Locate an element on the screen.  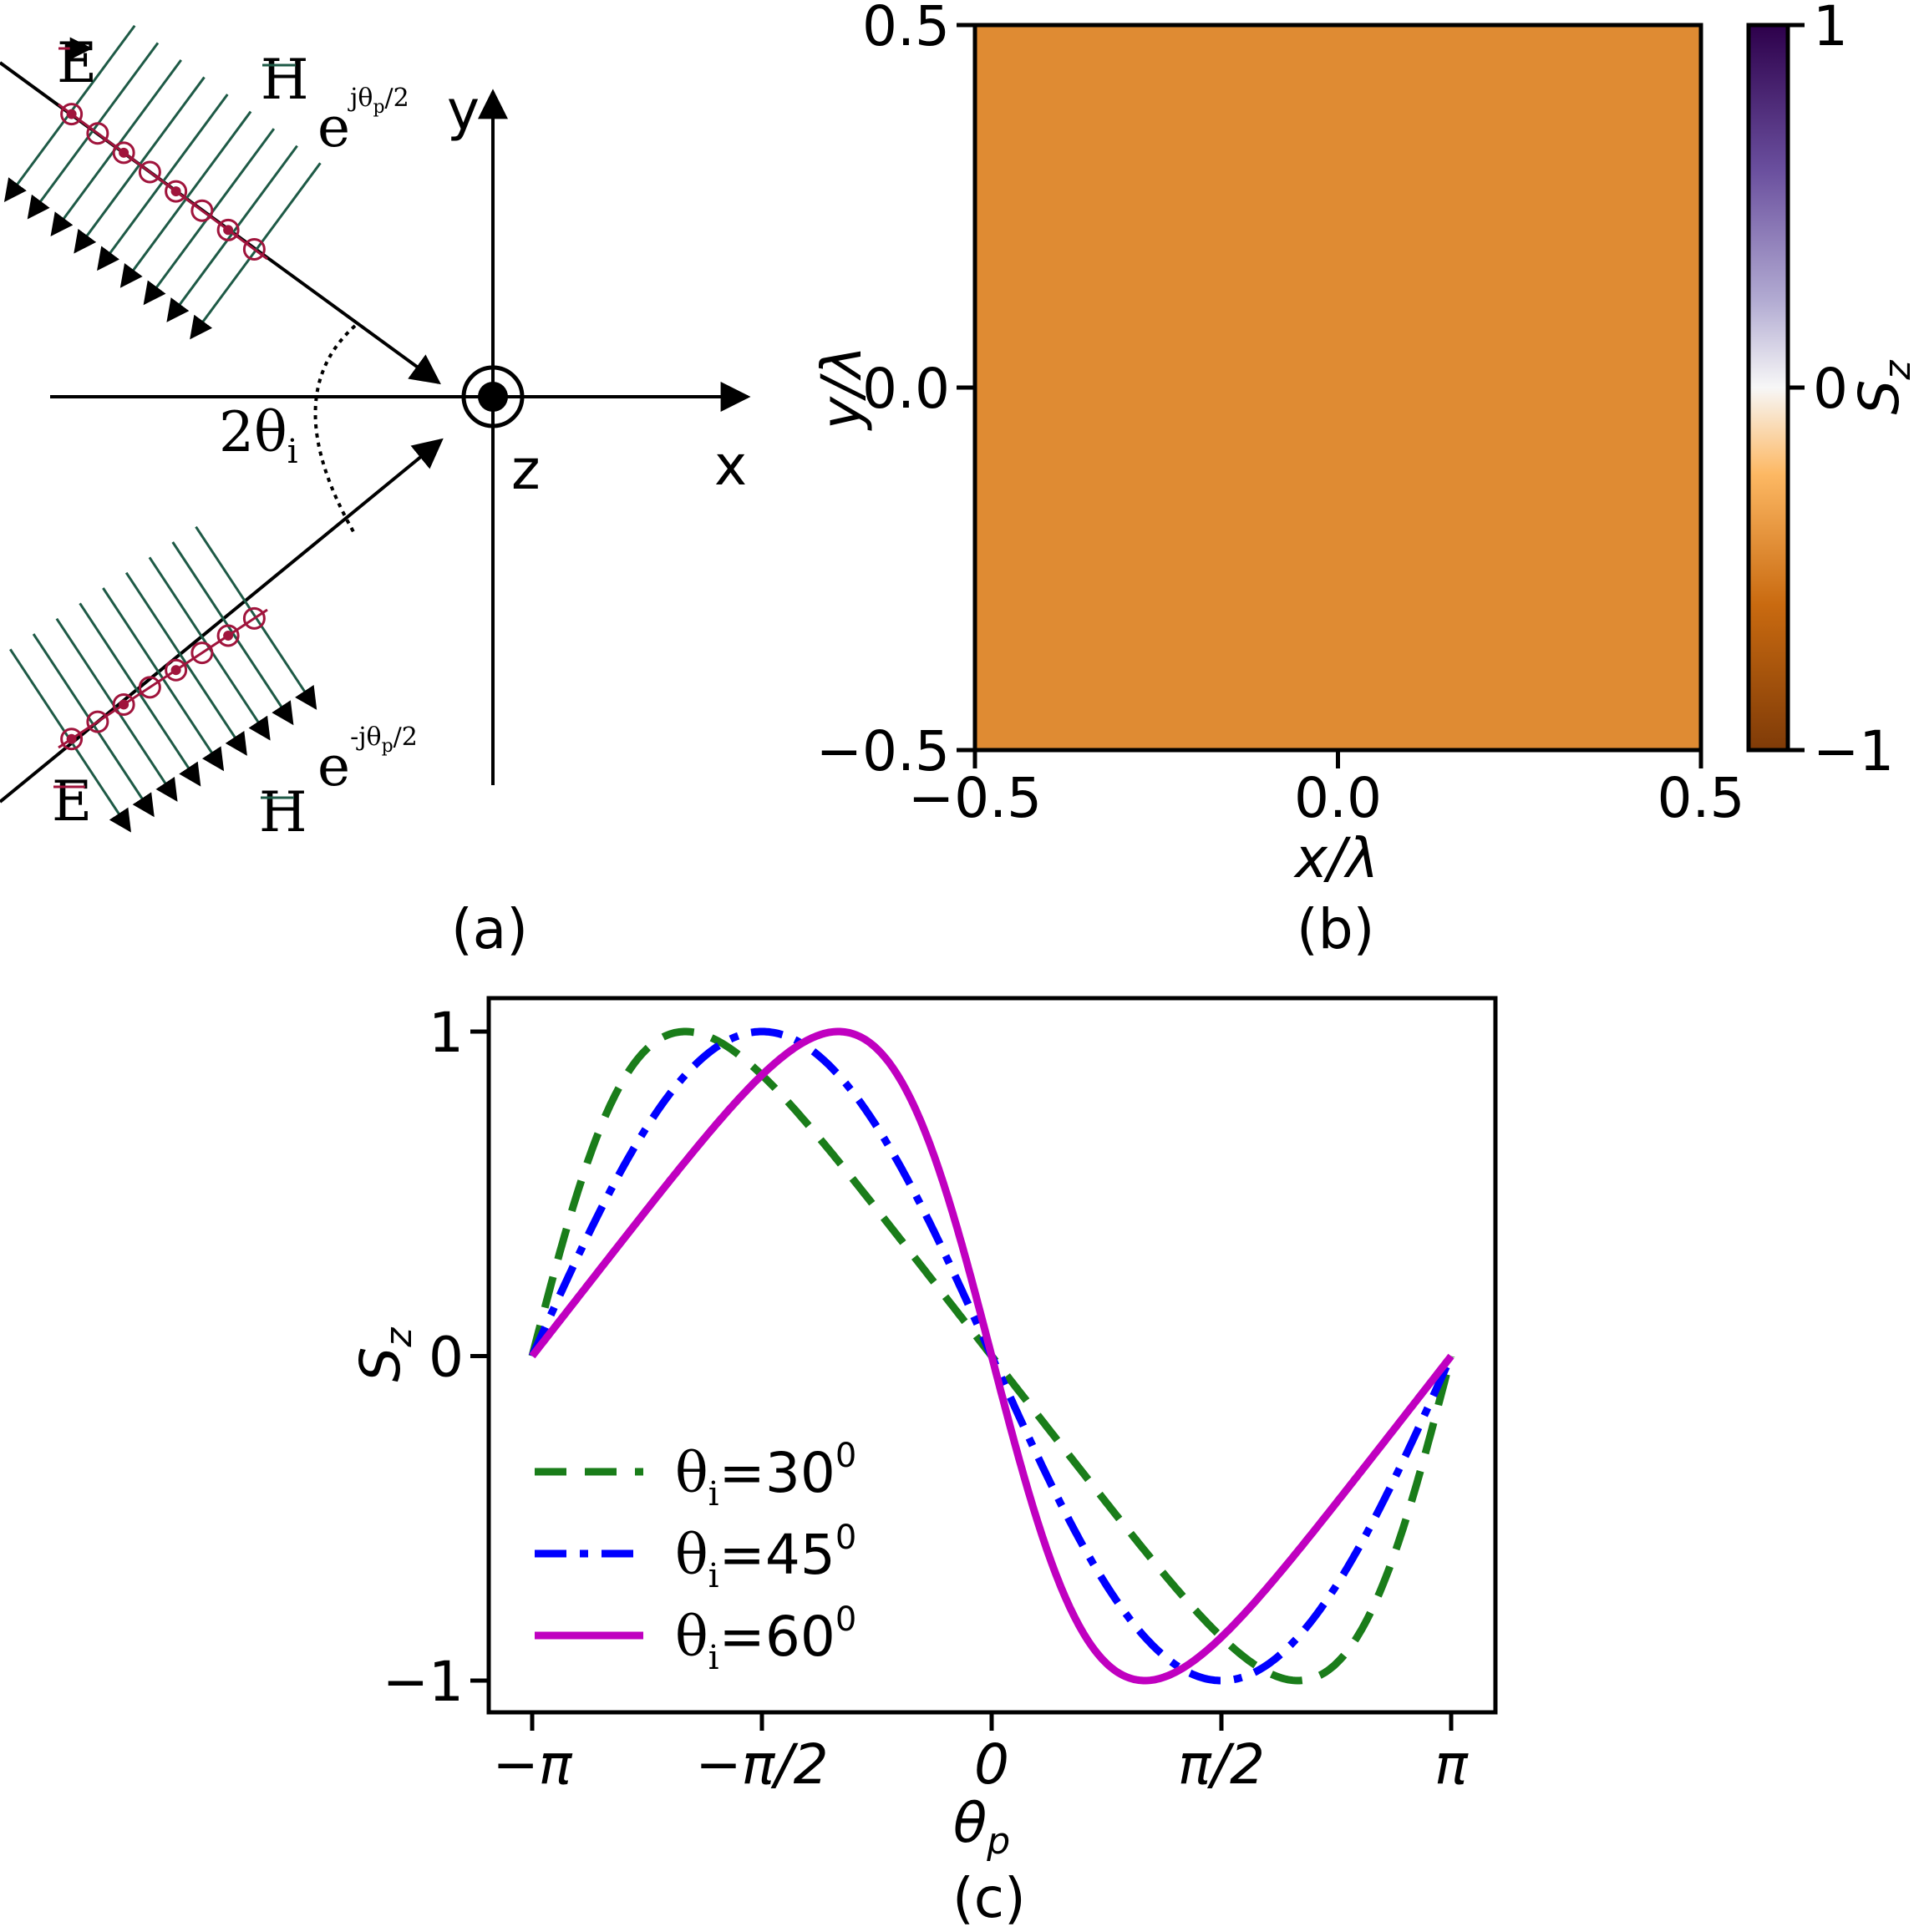
line-x-tick: π is located at coordinates (1451, 1765).